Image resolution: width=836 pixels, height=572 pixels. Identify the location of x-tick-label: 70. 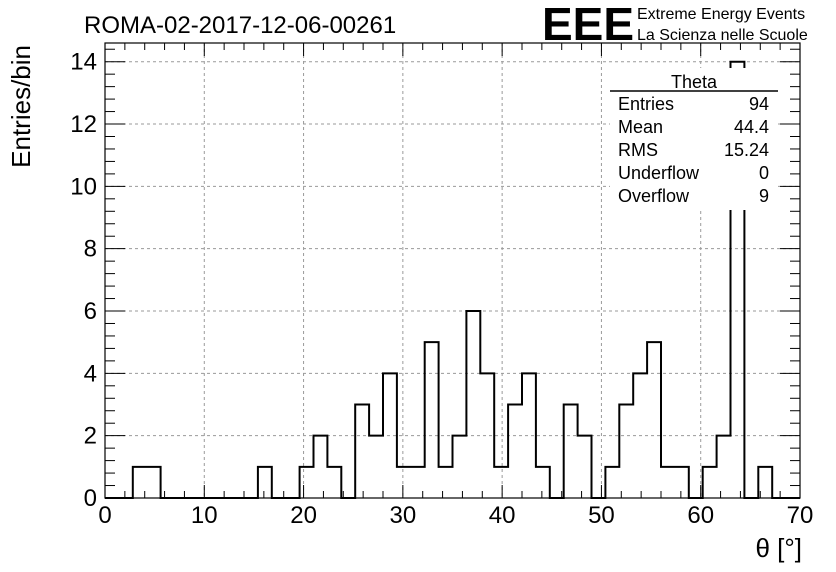
(800, 515).